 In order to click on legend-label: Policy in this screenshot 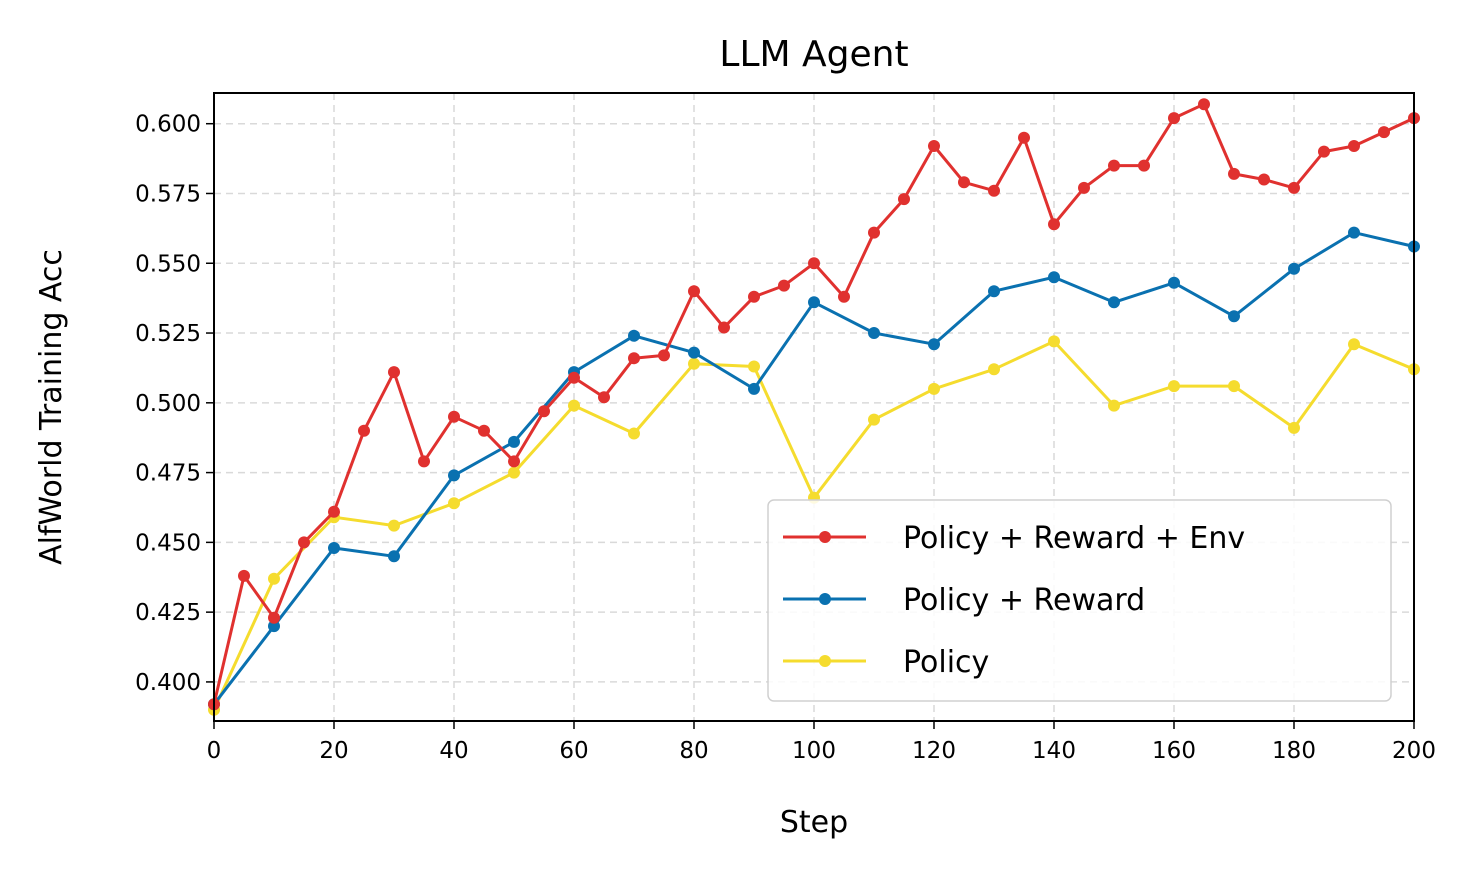, I will do `click(946, 662)`.